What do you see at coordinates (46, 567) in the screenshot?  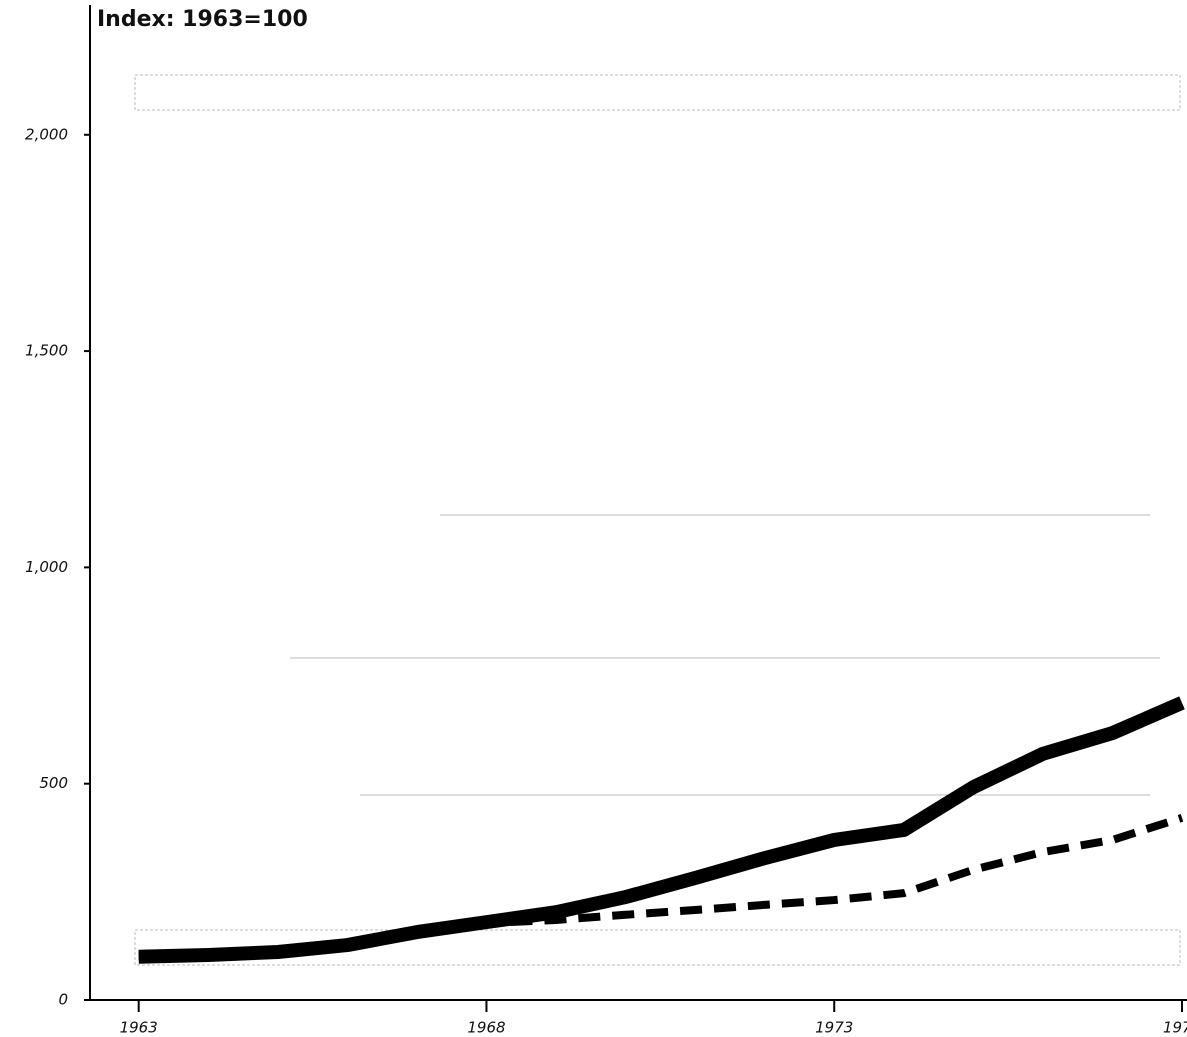 I see `y-tick-label: 1,000` at bounding box center [46, 567].